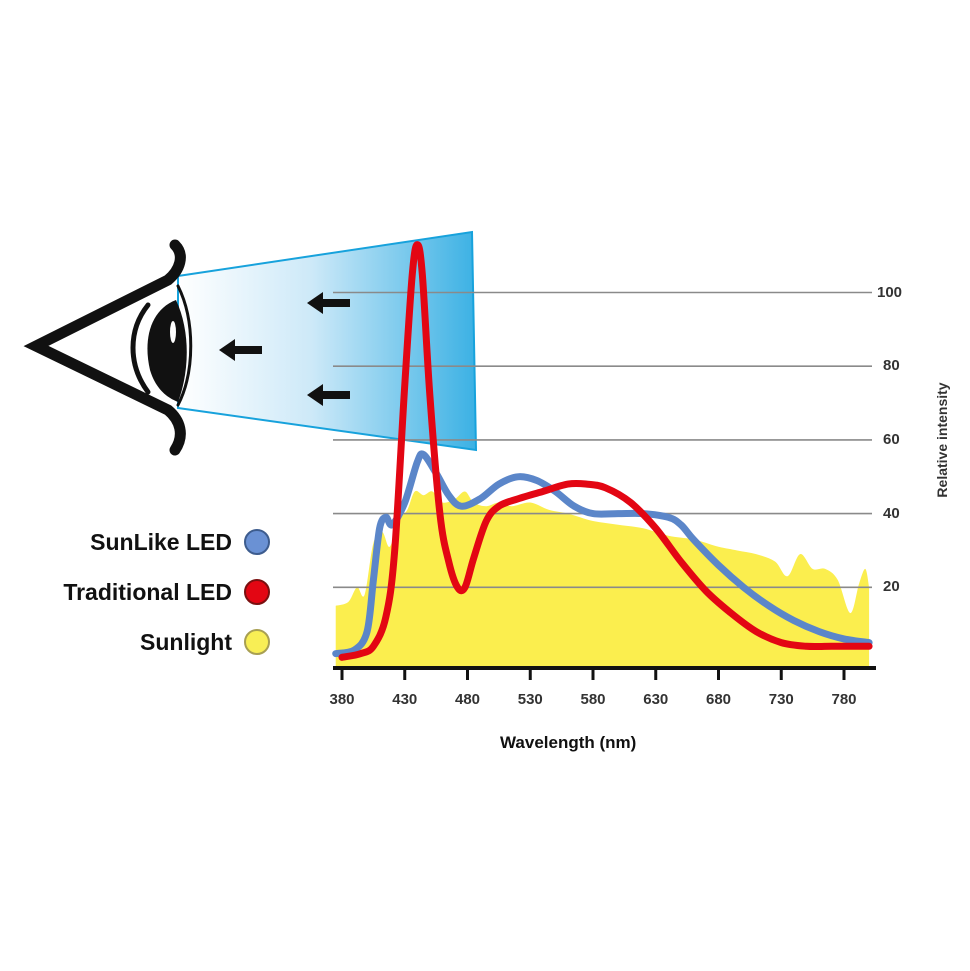 This screenshot has height=971, width=970. I want to click on x-tick-label: 430, so click(405, 699).